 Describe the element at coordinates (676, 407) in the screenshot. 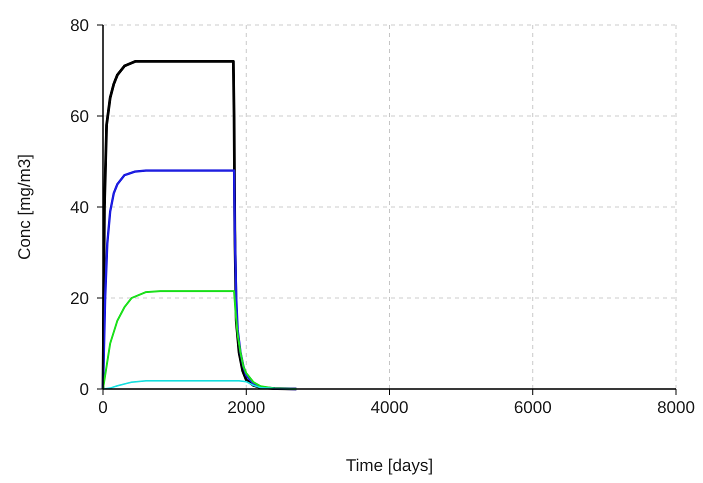

I see `x-tick-label: 8000` at that location.